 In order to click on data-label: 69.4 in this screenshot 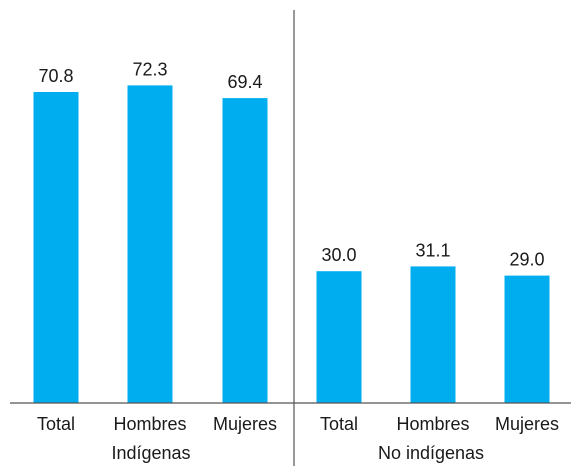, I will do `click(244, 82)`.